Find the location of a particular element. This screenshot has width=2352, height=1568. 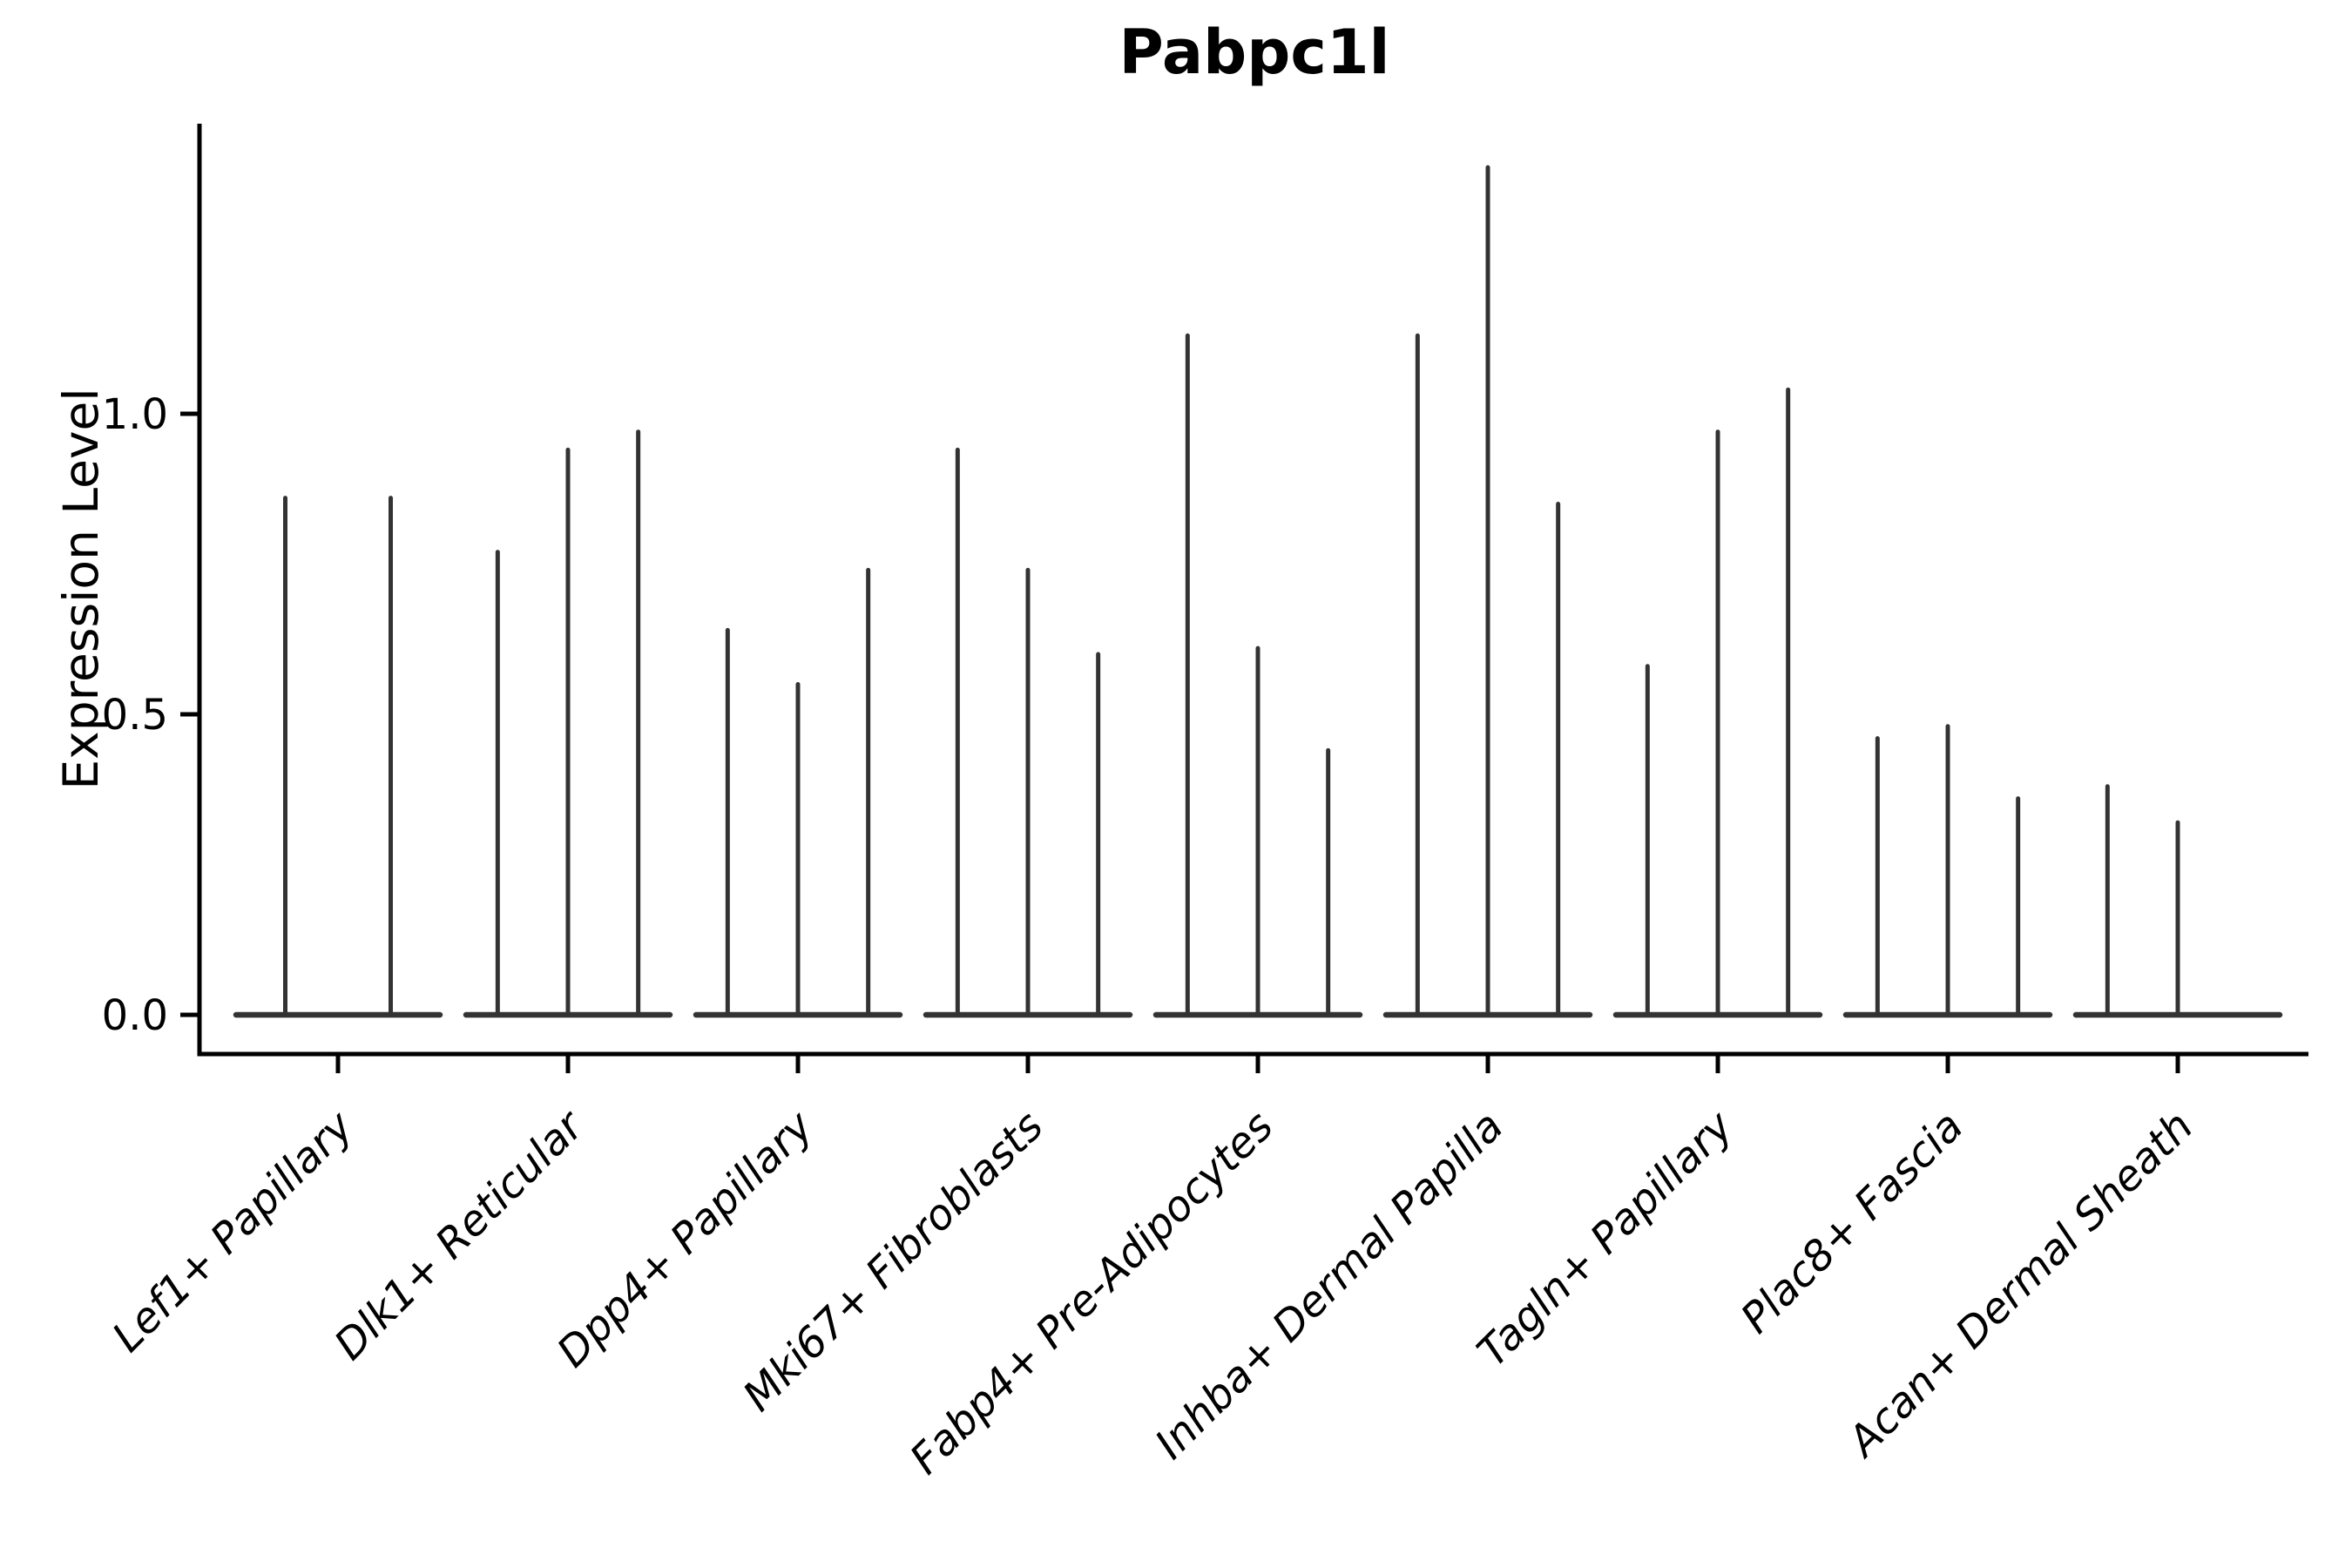

x-tick-label: Dlk1+ Reticular is located at coordinates (460, 1235).